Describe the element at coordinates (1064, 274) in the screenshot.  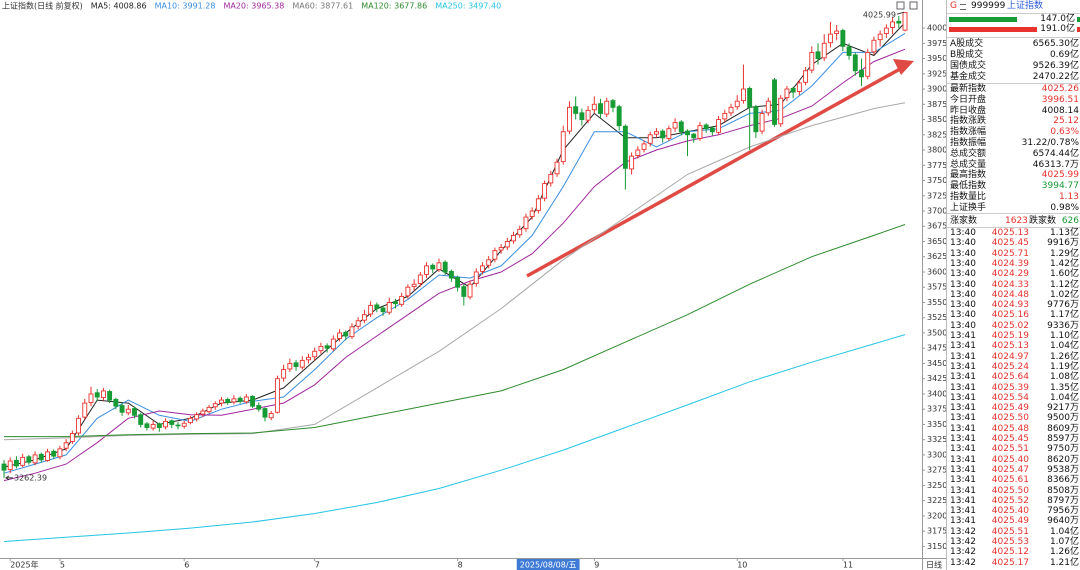
I see `tick-volume: 1.60亿` at that location.